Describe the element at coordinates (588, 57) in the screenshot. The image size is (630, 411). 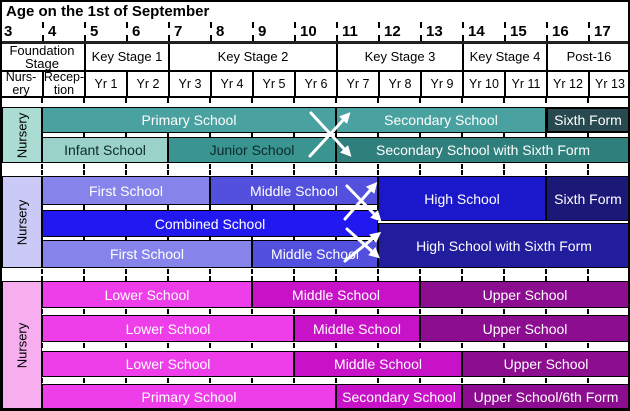
I see `key-stage-cell-post-16: Post-16` at that location.